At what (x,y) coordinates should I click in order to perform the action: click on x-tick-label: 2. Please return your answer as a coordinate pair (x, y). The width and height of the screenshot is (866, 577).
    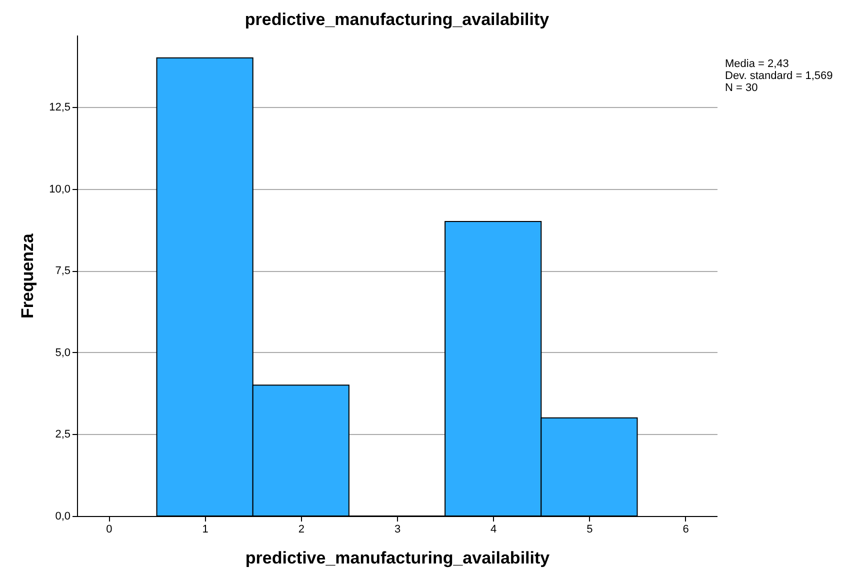
    Looking at the image, I should click on (301, 530).